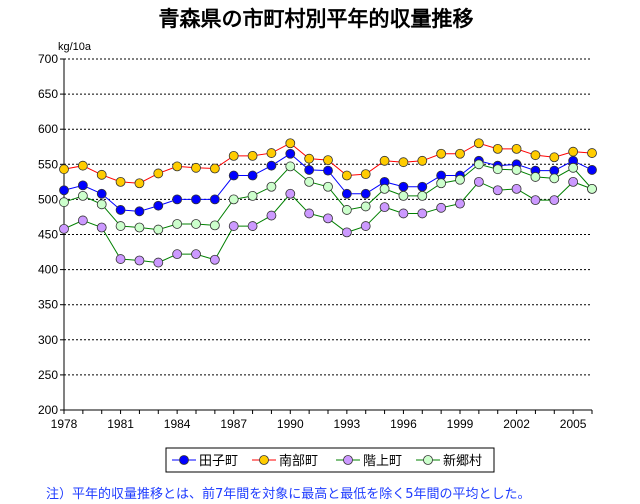 The image size is (640, 504). Describe the element at coordinates (48, 375) in the screenshot. I see `y-tick-label: 250` at that location.